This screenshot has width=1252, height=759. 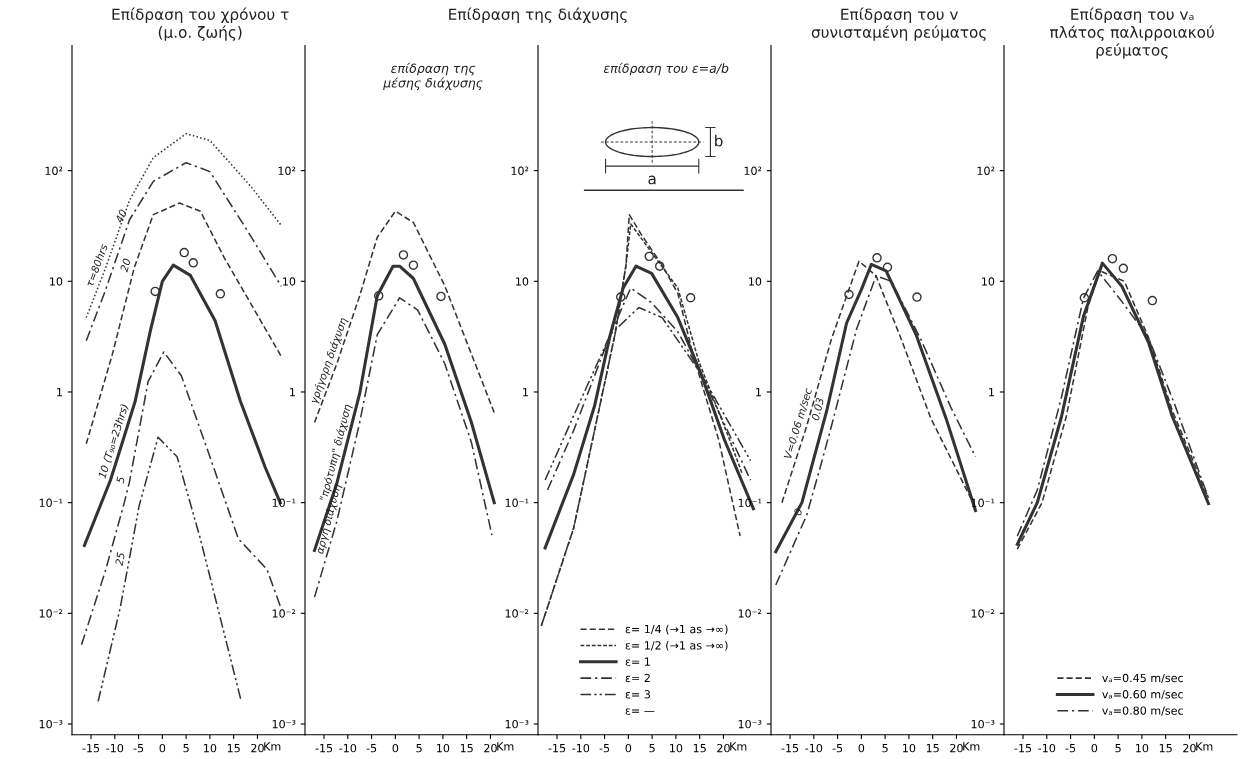 What do you see at coordinates (652, 180) in the screenshot?
I see `annotation: a` at bounding box center [652, 180].